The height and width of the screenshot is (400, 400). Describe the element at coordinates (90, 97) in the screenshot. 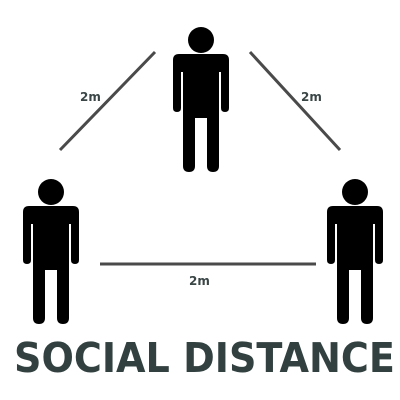

I see `distance-label-top-left: 2m` at that location.